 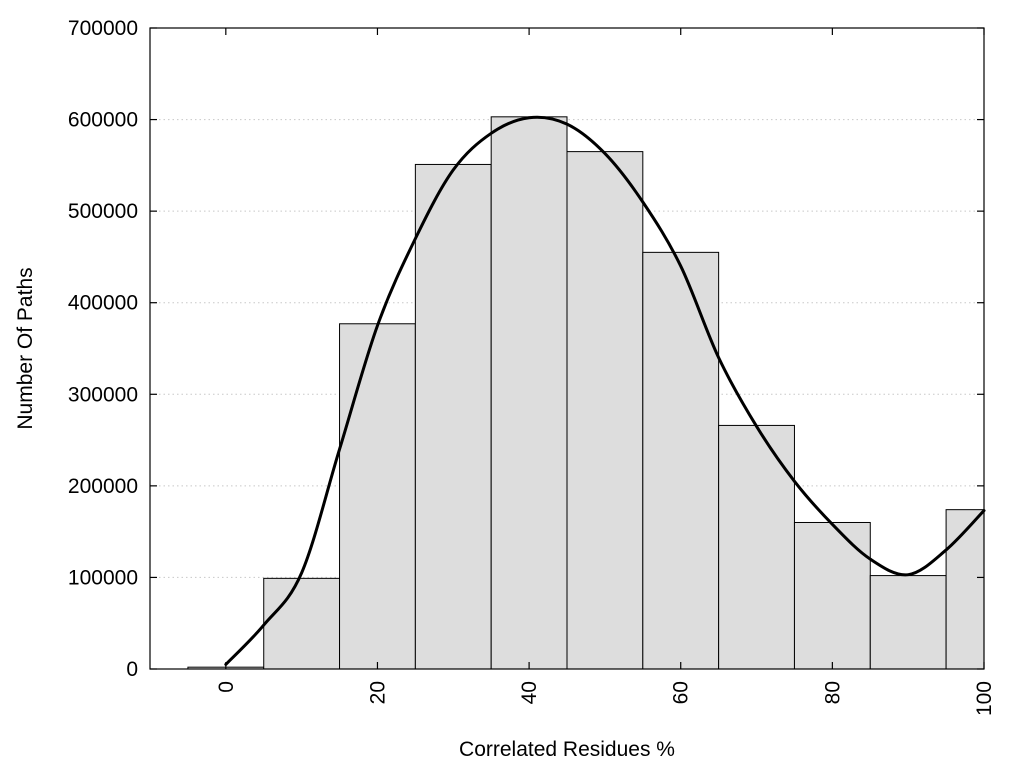 What do you see at coordinates (25, 348) in the screenshot?
I see `y-axis-label: Number Of Paths` at bounding box center [25, 348].